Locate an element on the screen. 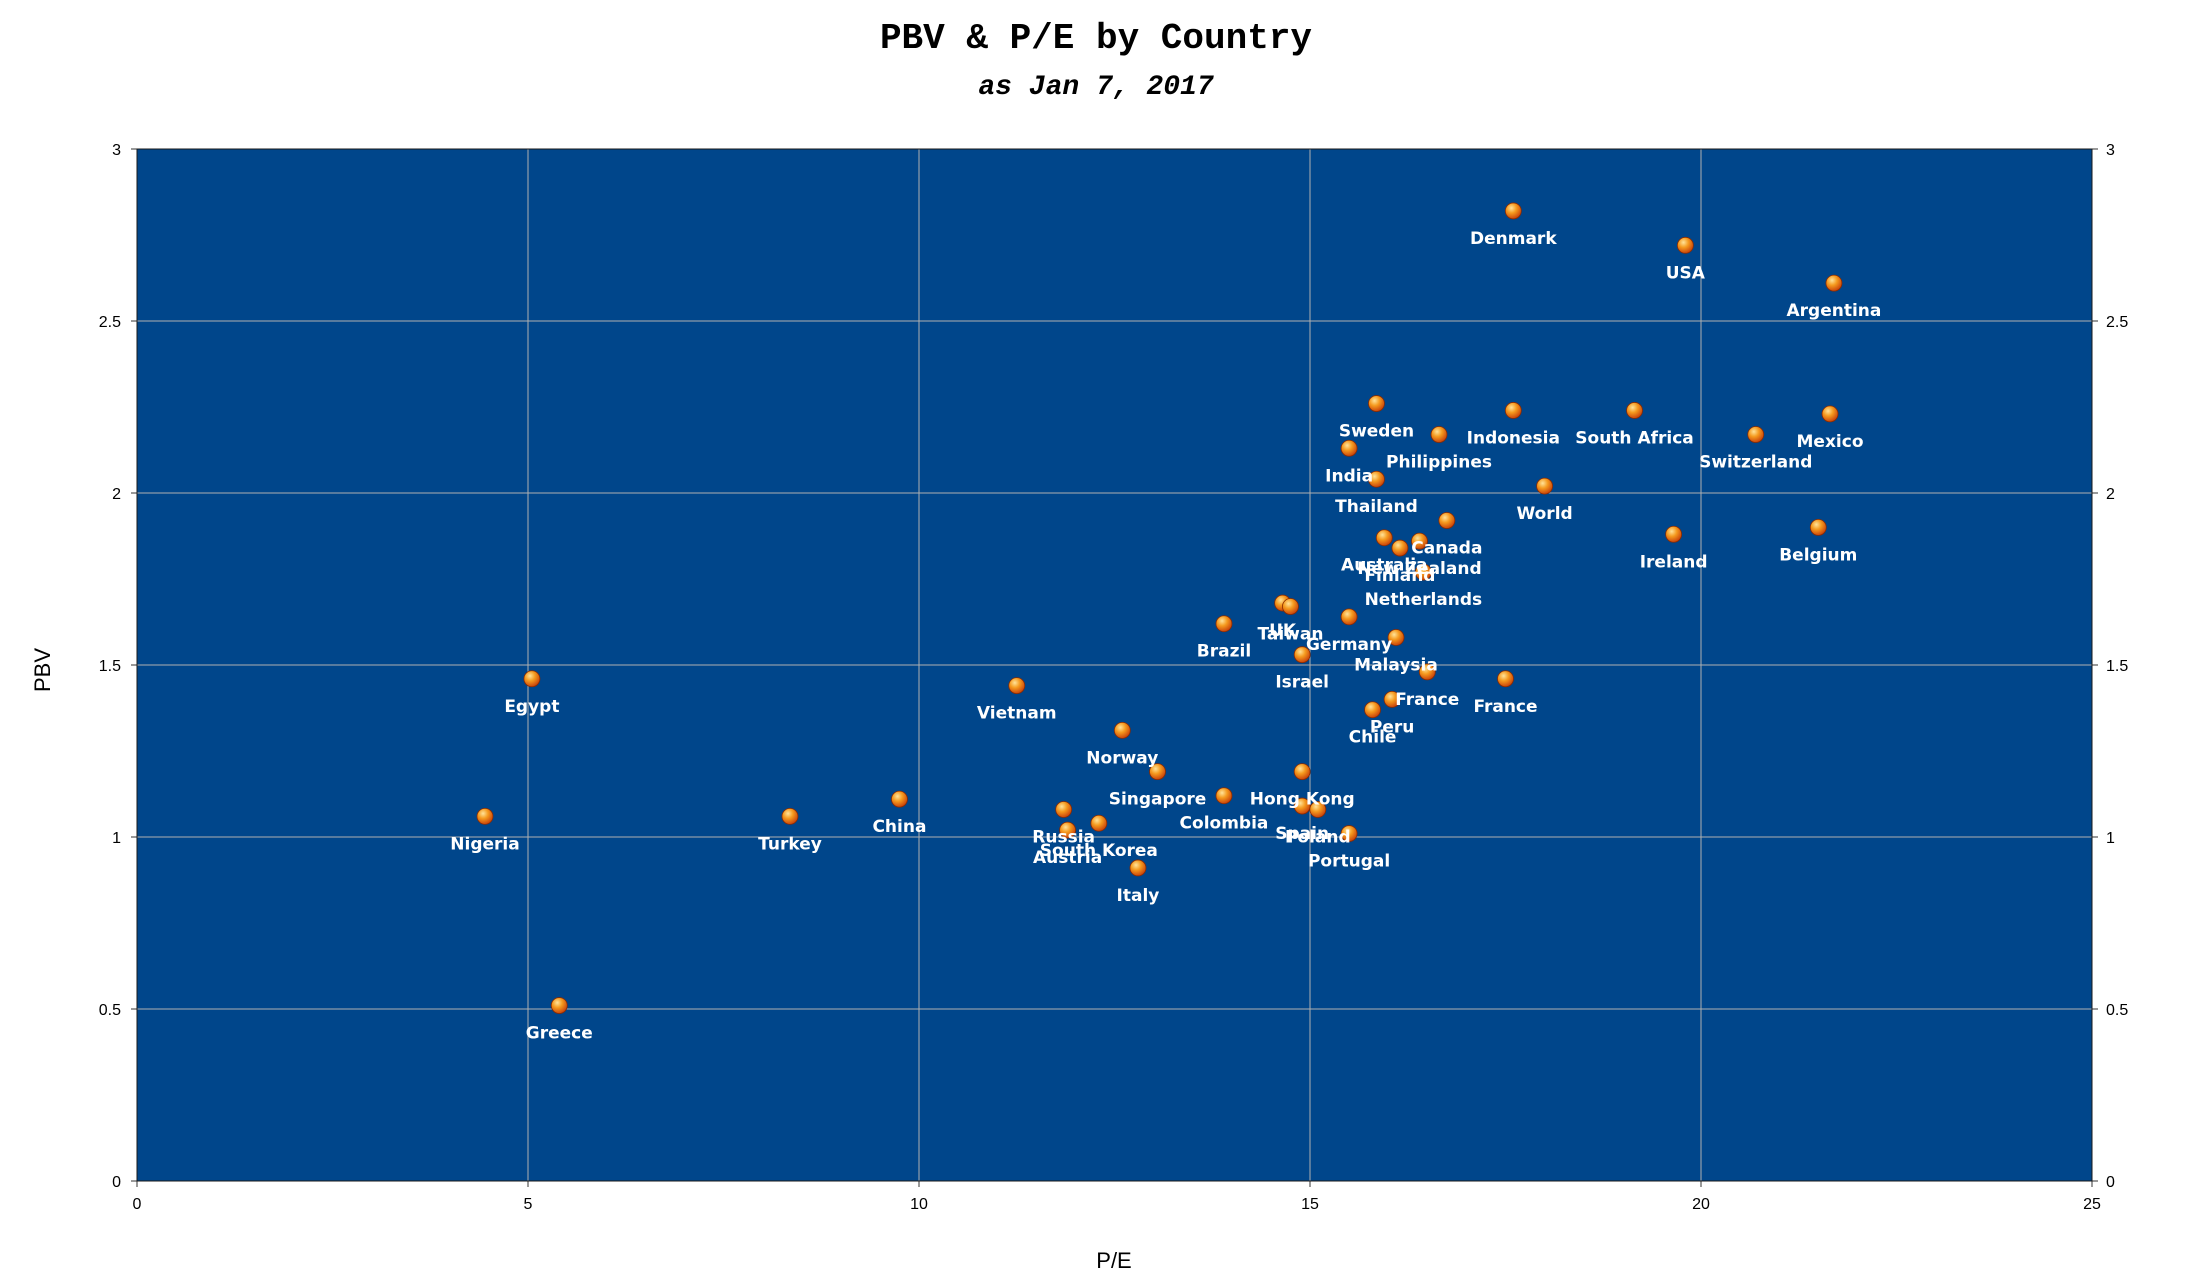 This screenshot has width=2191, height=1271. y-tick-label-left: 3 is located at coordinates (116, 150).